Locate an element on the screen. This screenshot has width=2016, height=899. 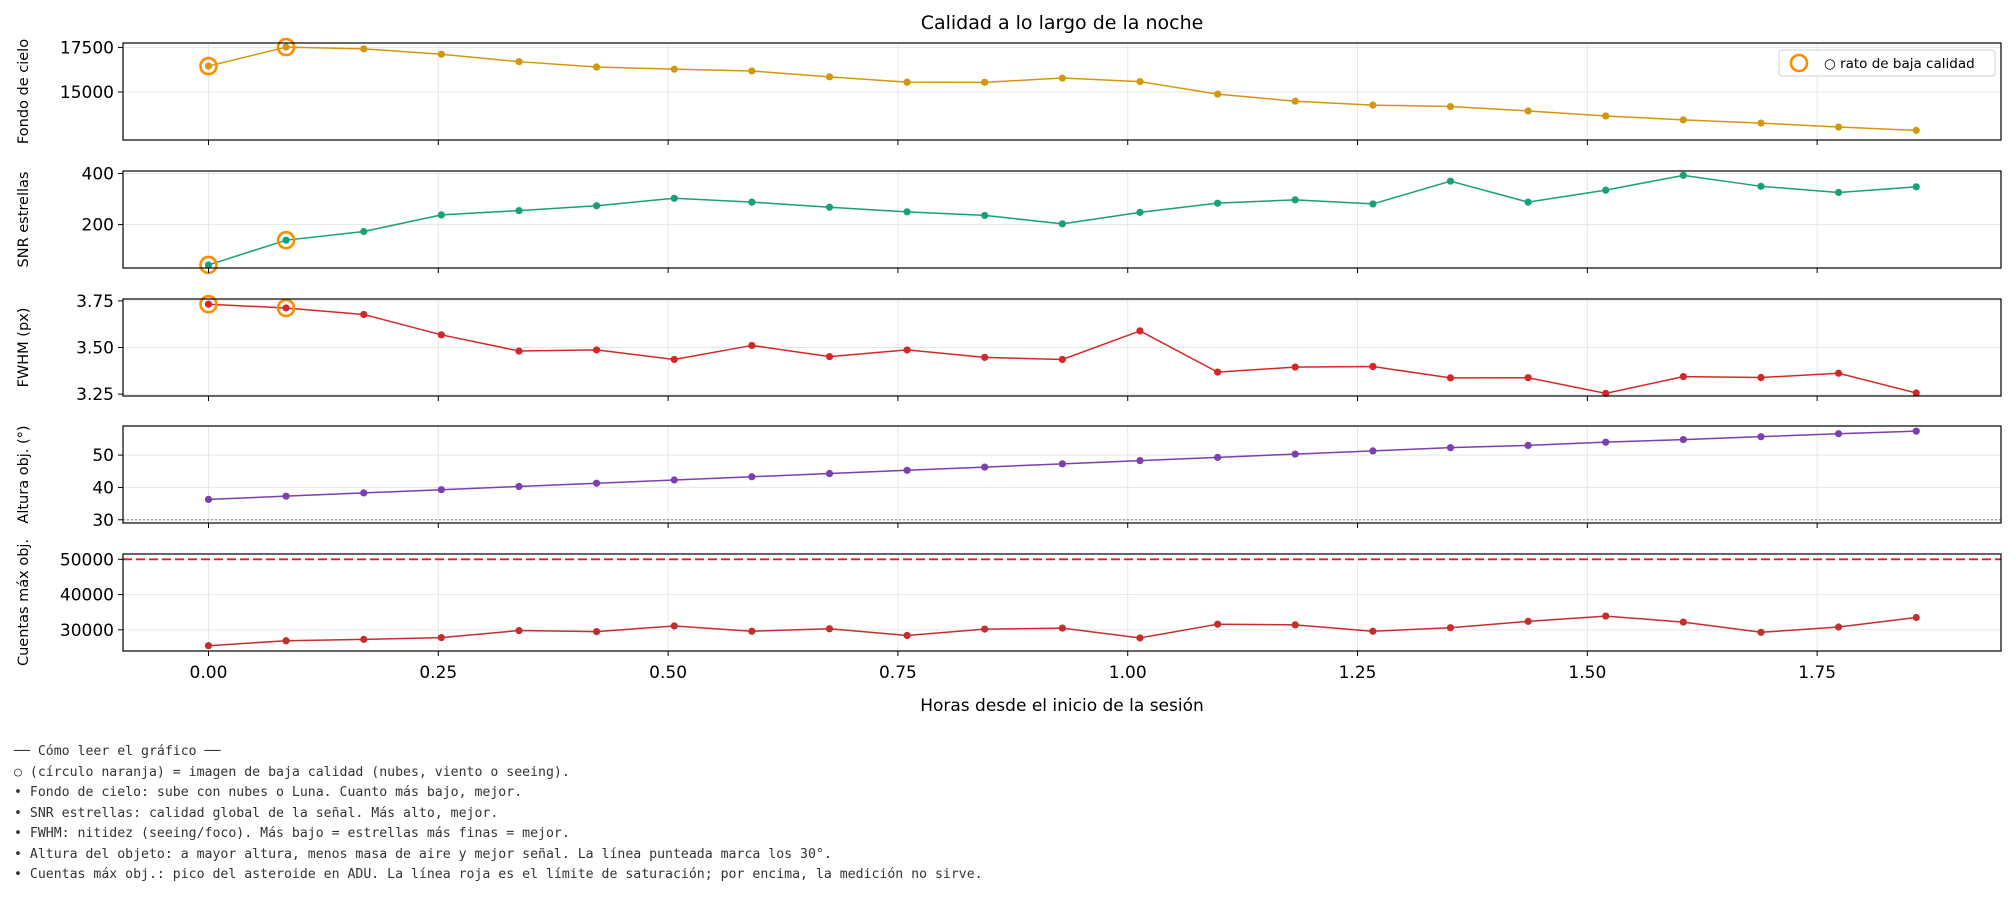
y-tick-label: 3.50 is located at coordinates (95, 349).